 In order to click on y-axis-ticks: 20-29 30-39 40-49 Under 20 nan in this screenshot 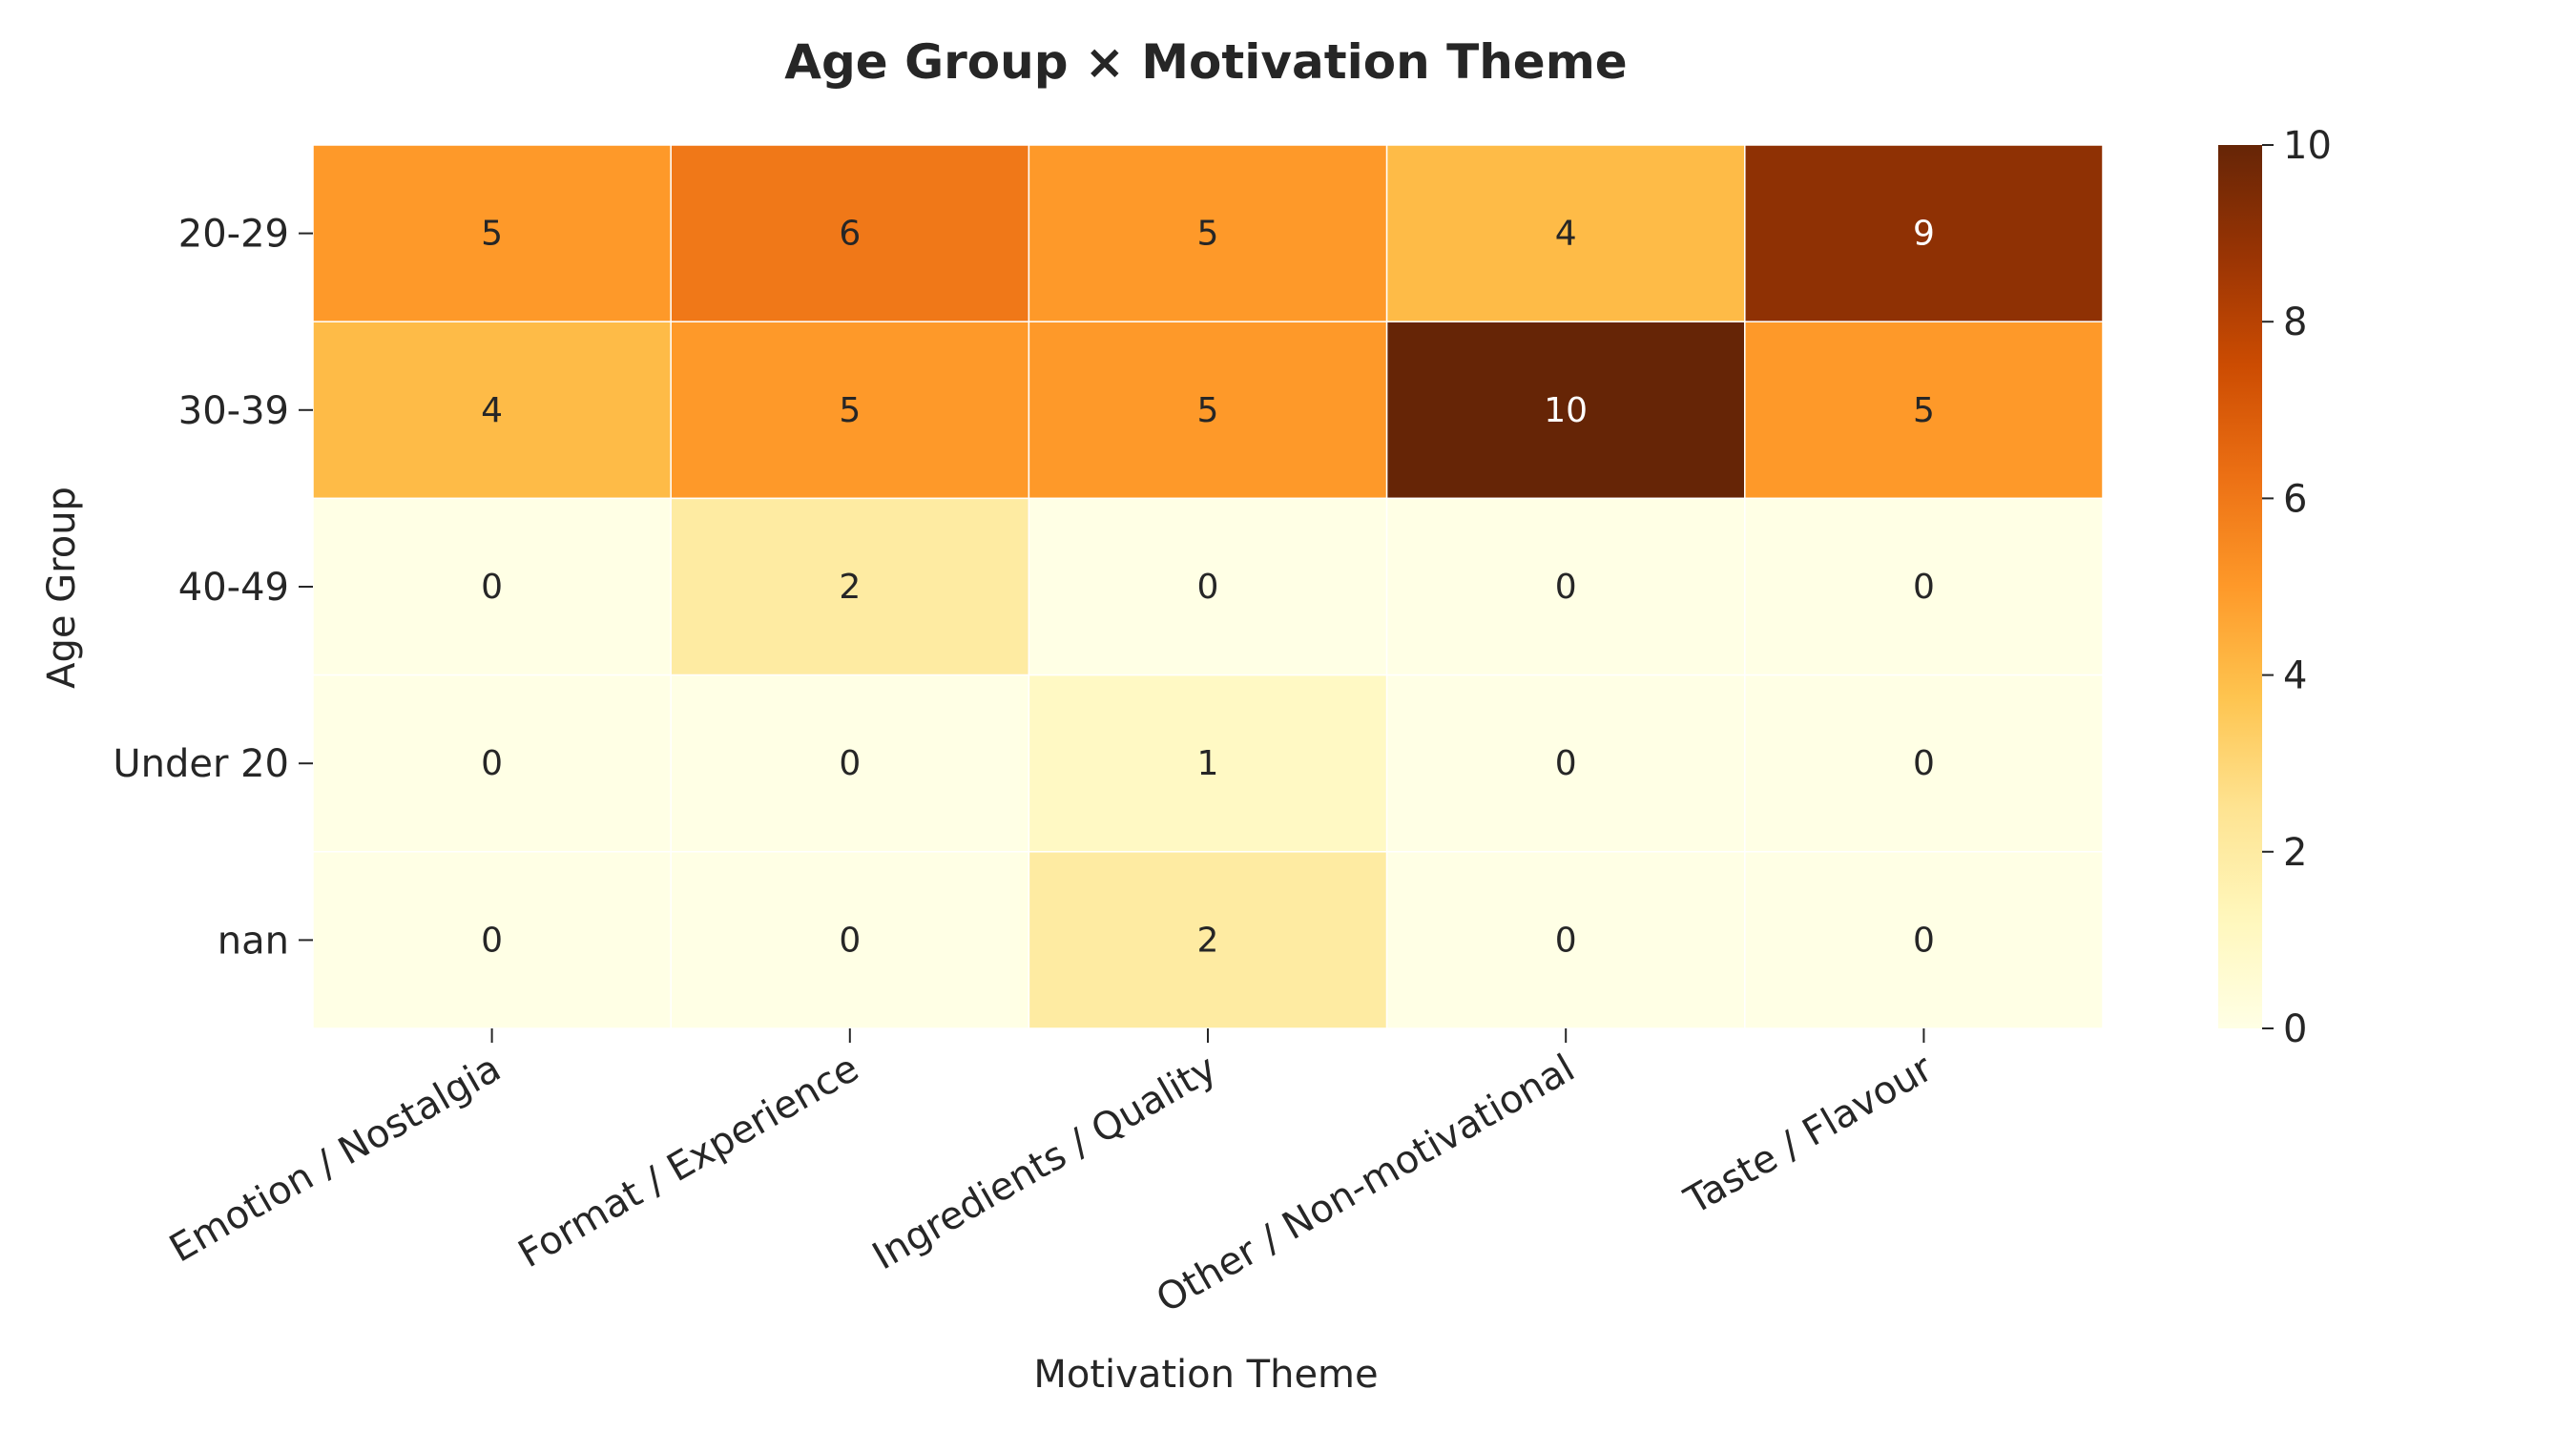, I will do `click(213, 588)`.